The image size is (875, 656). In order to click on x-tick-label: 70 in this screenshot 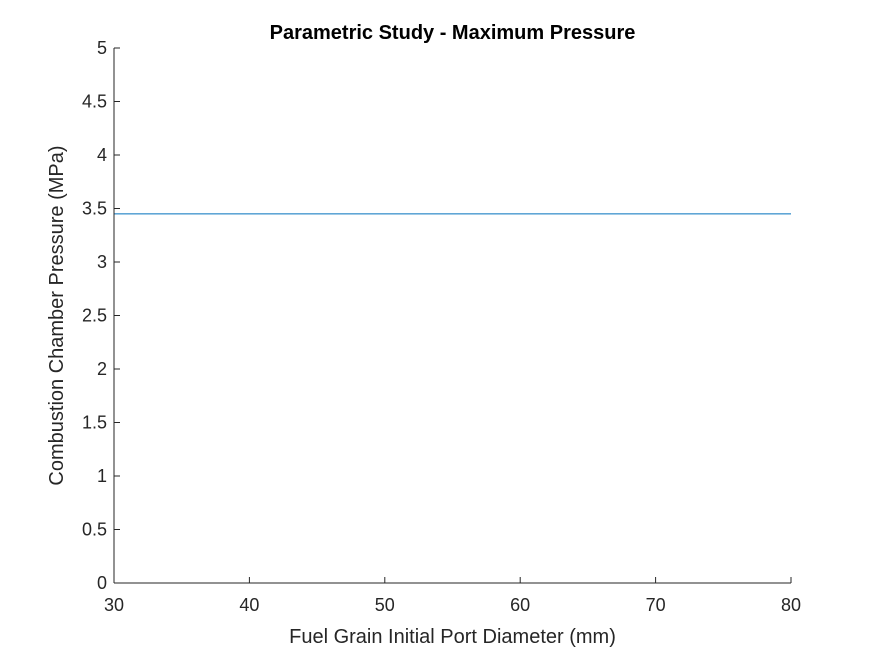, I will do `click(656, 605)`.